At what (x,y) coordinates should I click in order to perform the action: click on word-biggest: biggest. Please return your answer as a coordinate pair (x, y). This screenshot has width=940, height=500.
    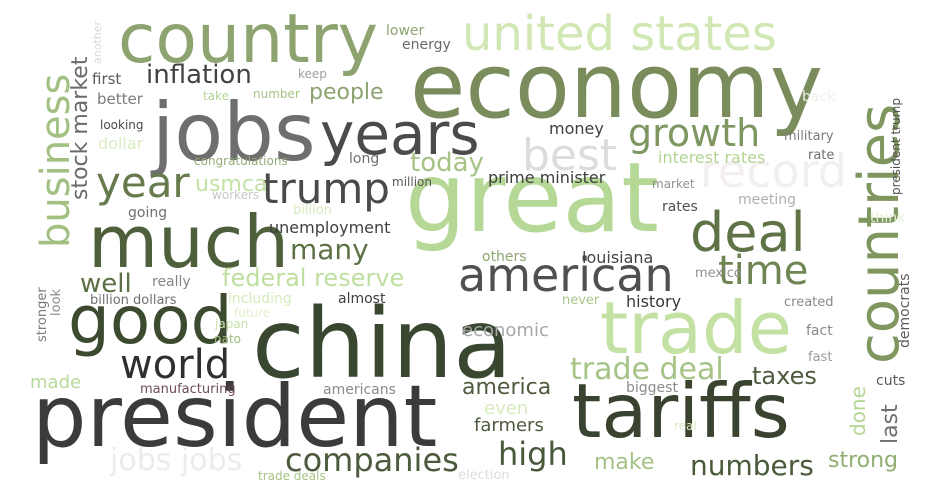
    Looking at the image, I should click on (652, 388).